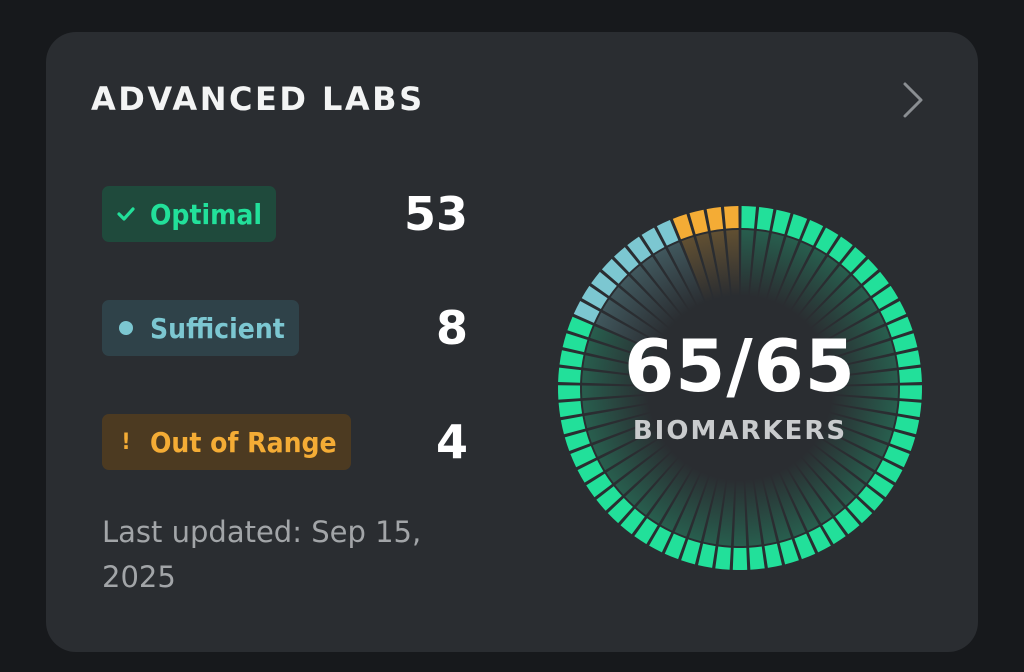 The height and width of the screenshot is (672, 1024). Describe the element at coordinates (451, 442) in the screenshot. I see `out-of-range-count: 4` at that location.